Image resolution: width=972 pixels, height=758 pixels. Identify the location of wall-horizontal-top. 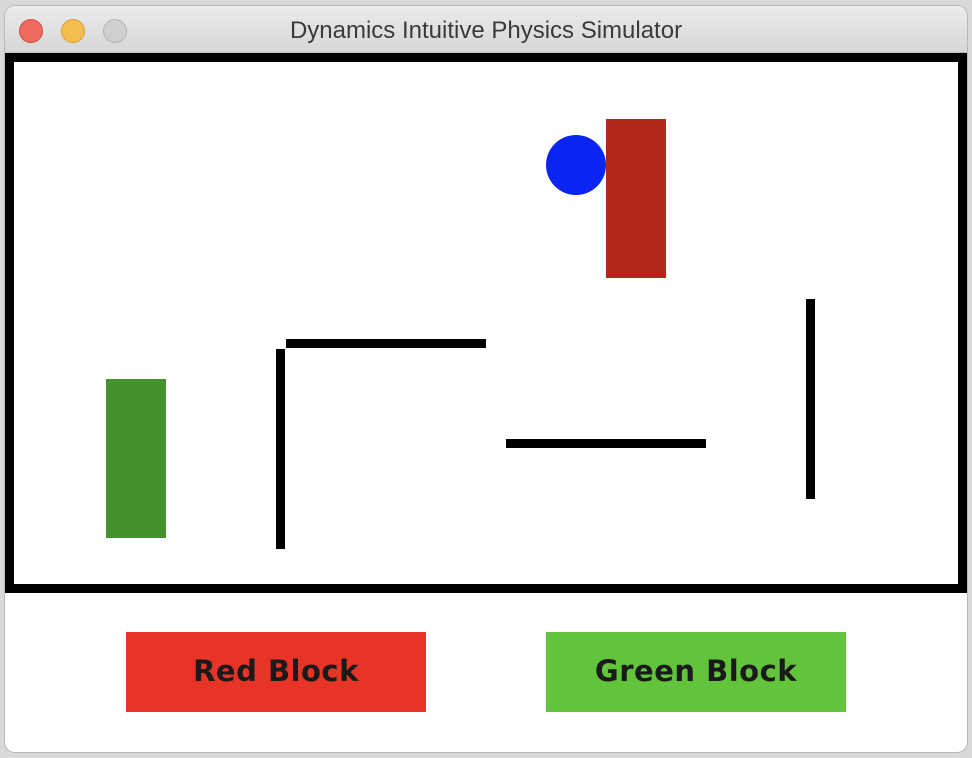
(386, 343).